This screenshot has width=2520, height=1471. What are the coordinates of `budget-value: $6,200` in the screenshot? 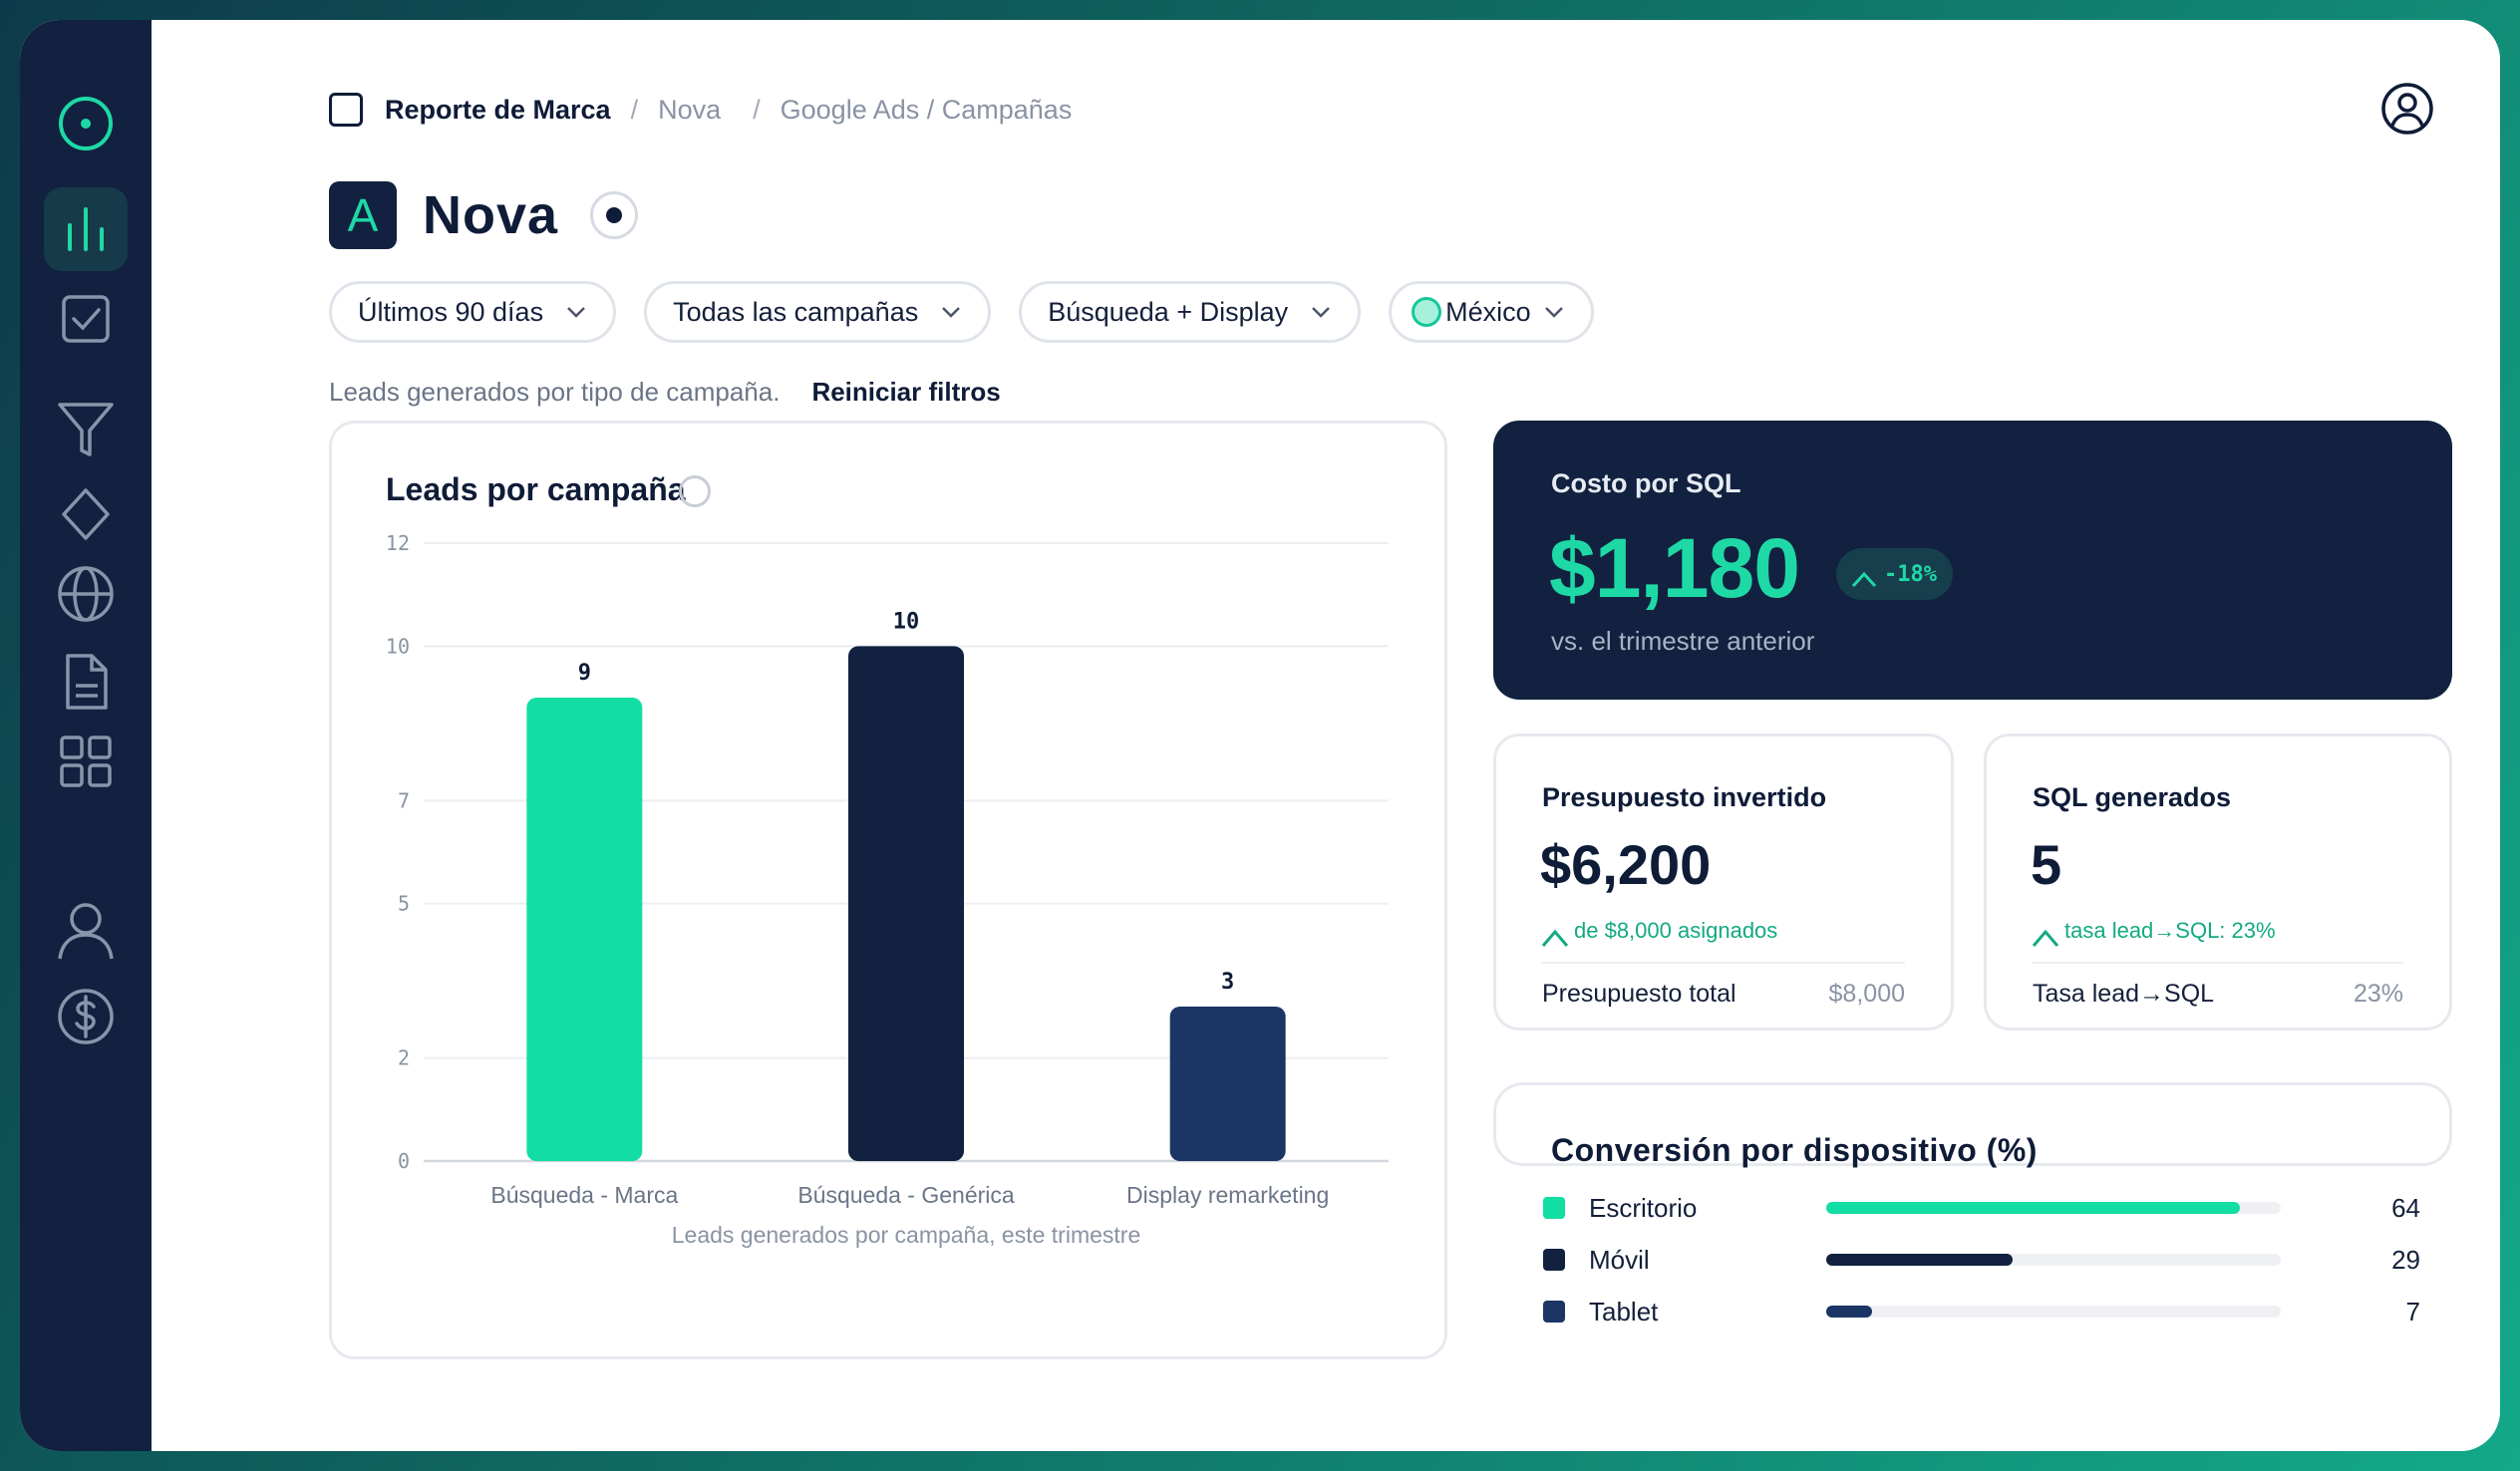 It's located at (1626, 865).